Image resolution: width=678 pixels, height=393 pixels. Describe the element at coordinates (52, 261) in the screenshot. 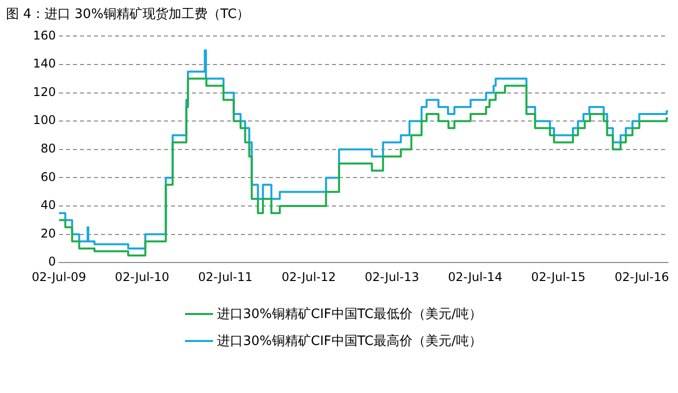

I see `y-tick-label: 0` at that location.